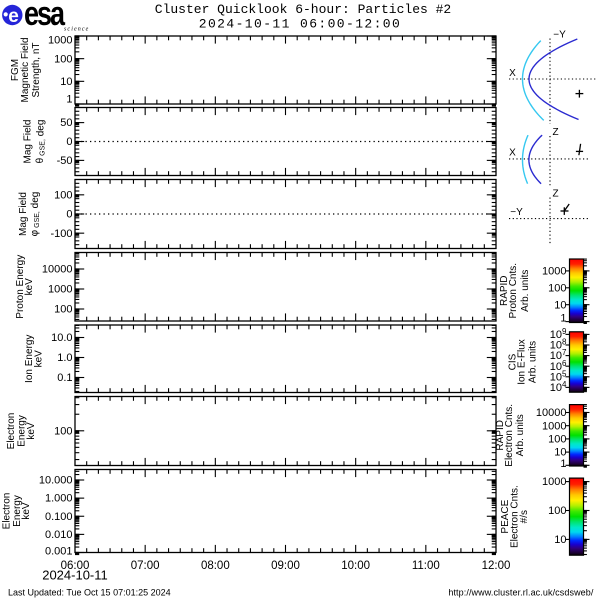  What do you see at coordinates (524, 516) in the screenshot?
I see `svg-text: #/s` at bounding box center [524, 516].